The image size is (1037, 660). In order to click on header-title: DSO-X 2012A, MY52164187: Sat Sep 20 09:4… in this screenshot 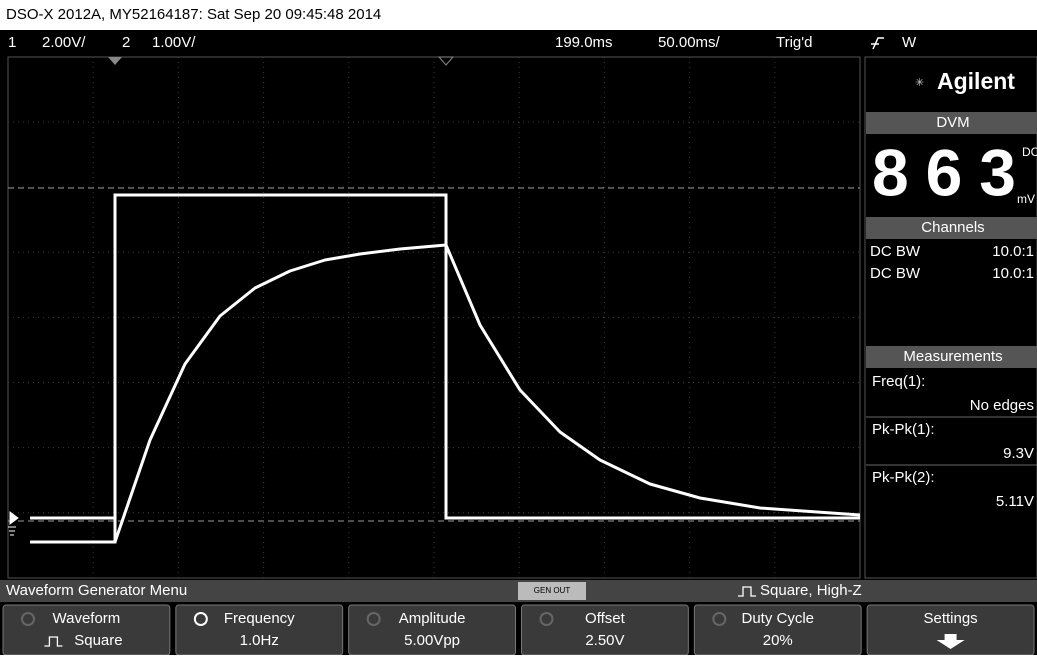, I will do `click(193, 14)`.